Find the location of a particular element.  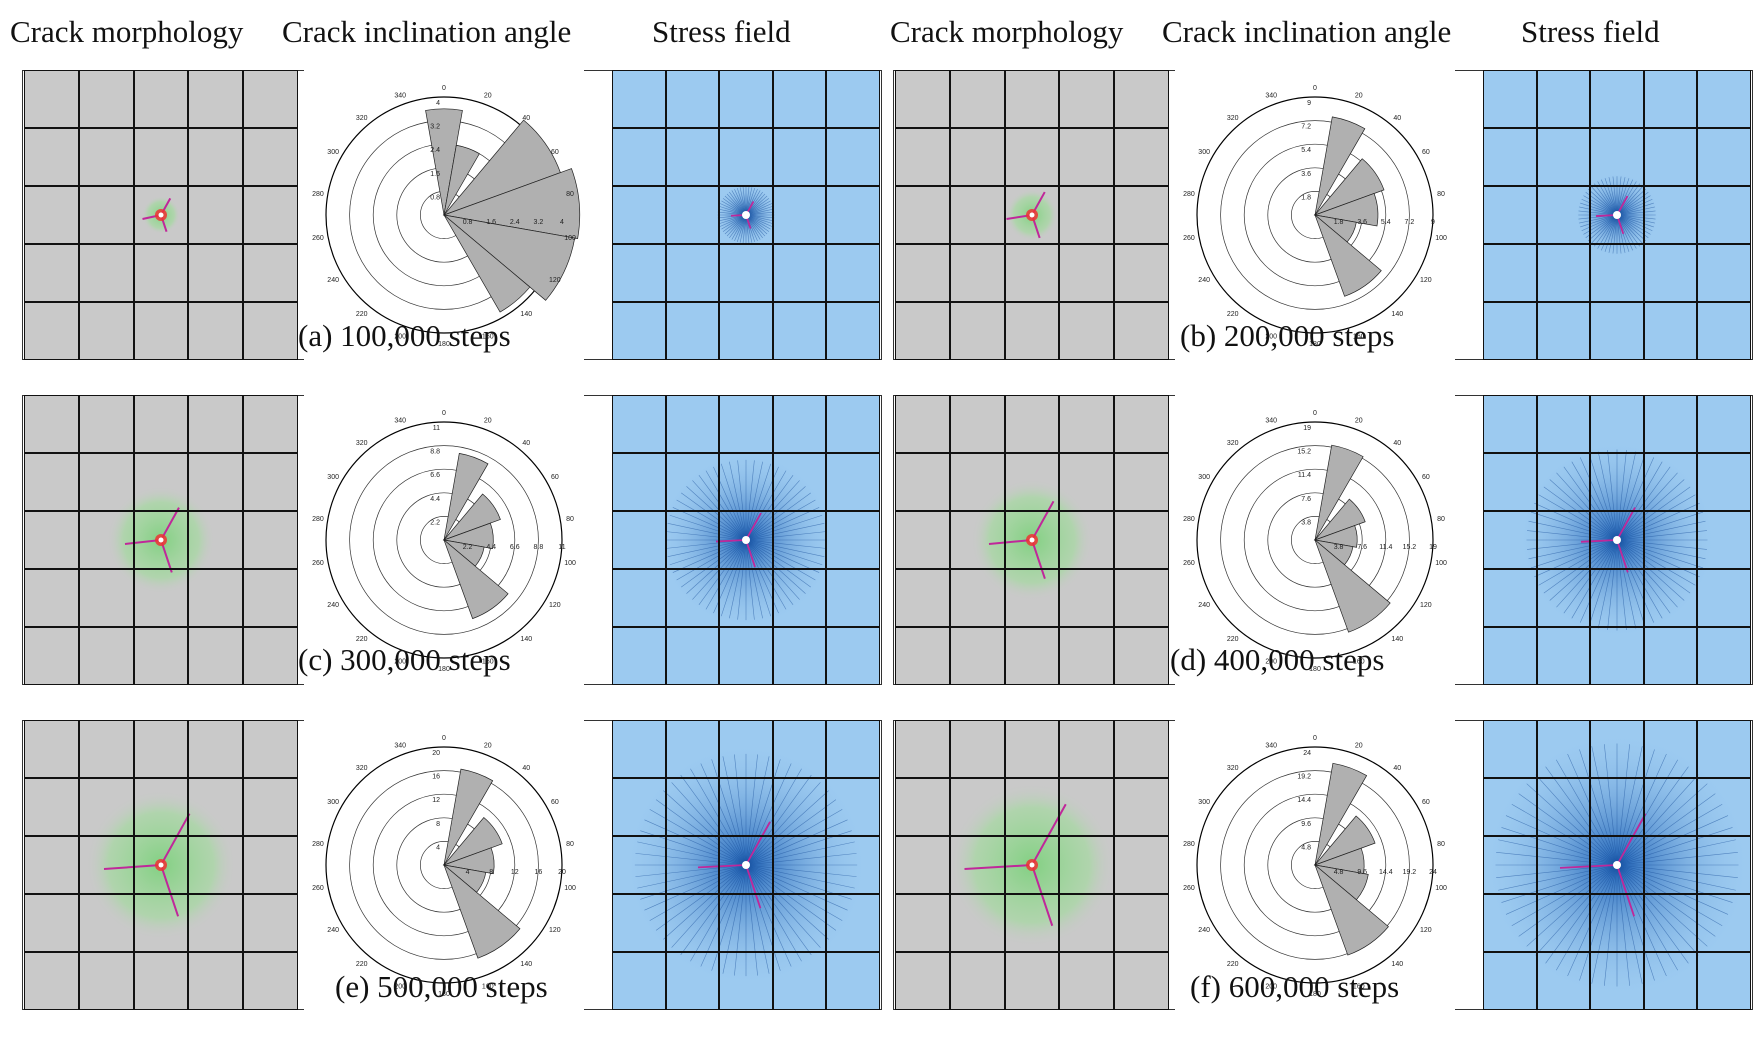

header-crack-morphology-left: Crack morphology is located at coordinates (127, 31).